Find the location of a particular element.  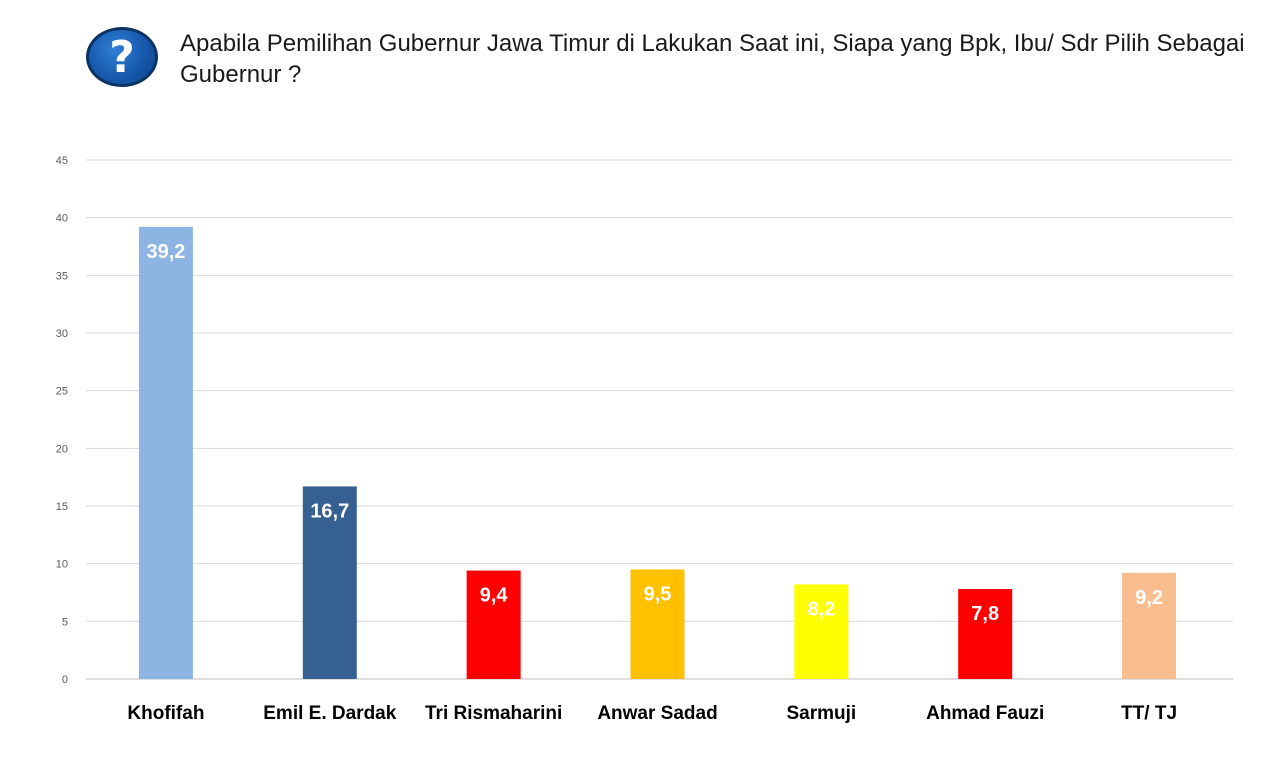

category-label: Ahmad Fauzi is located at coordinates (985, 713).